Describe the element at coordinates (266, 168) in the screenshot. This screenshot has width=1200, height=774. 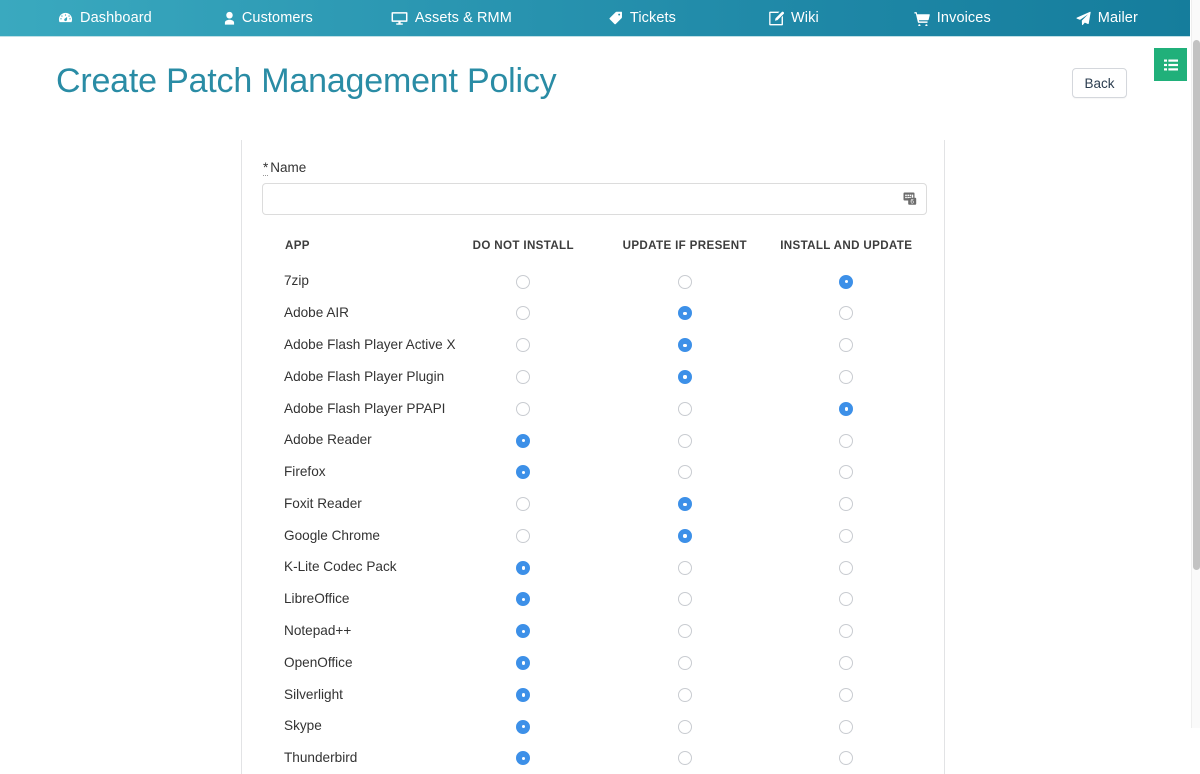
I see `required-marker: *` at that location.